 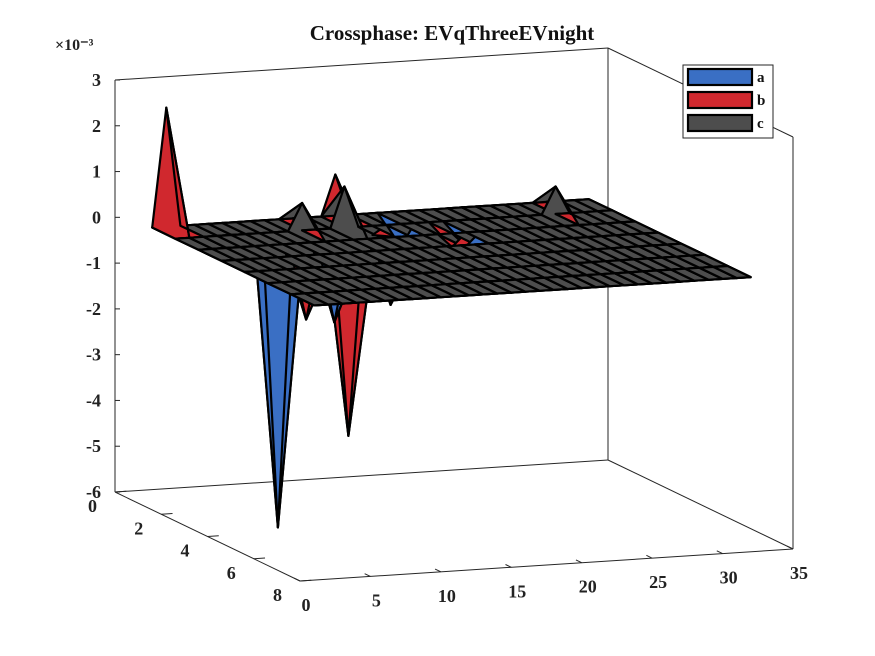 What do you see at coordinates (720, 100) in the screenshot?
I see `legend-swatch-b` at bounding box center [720, 100].